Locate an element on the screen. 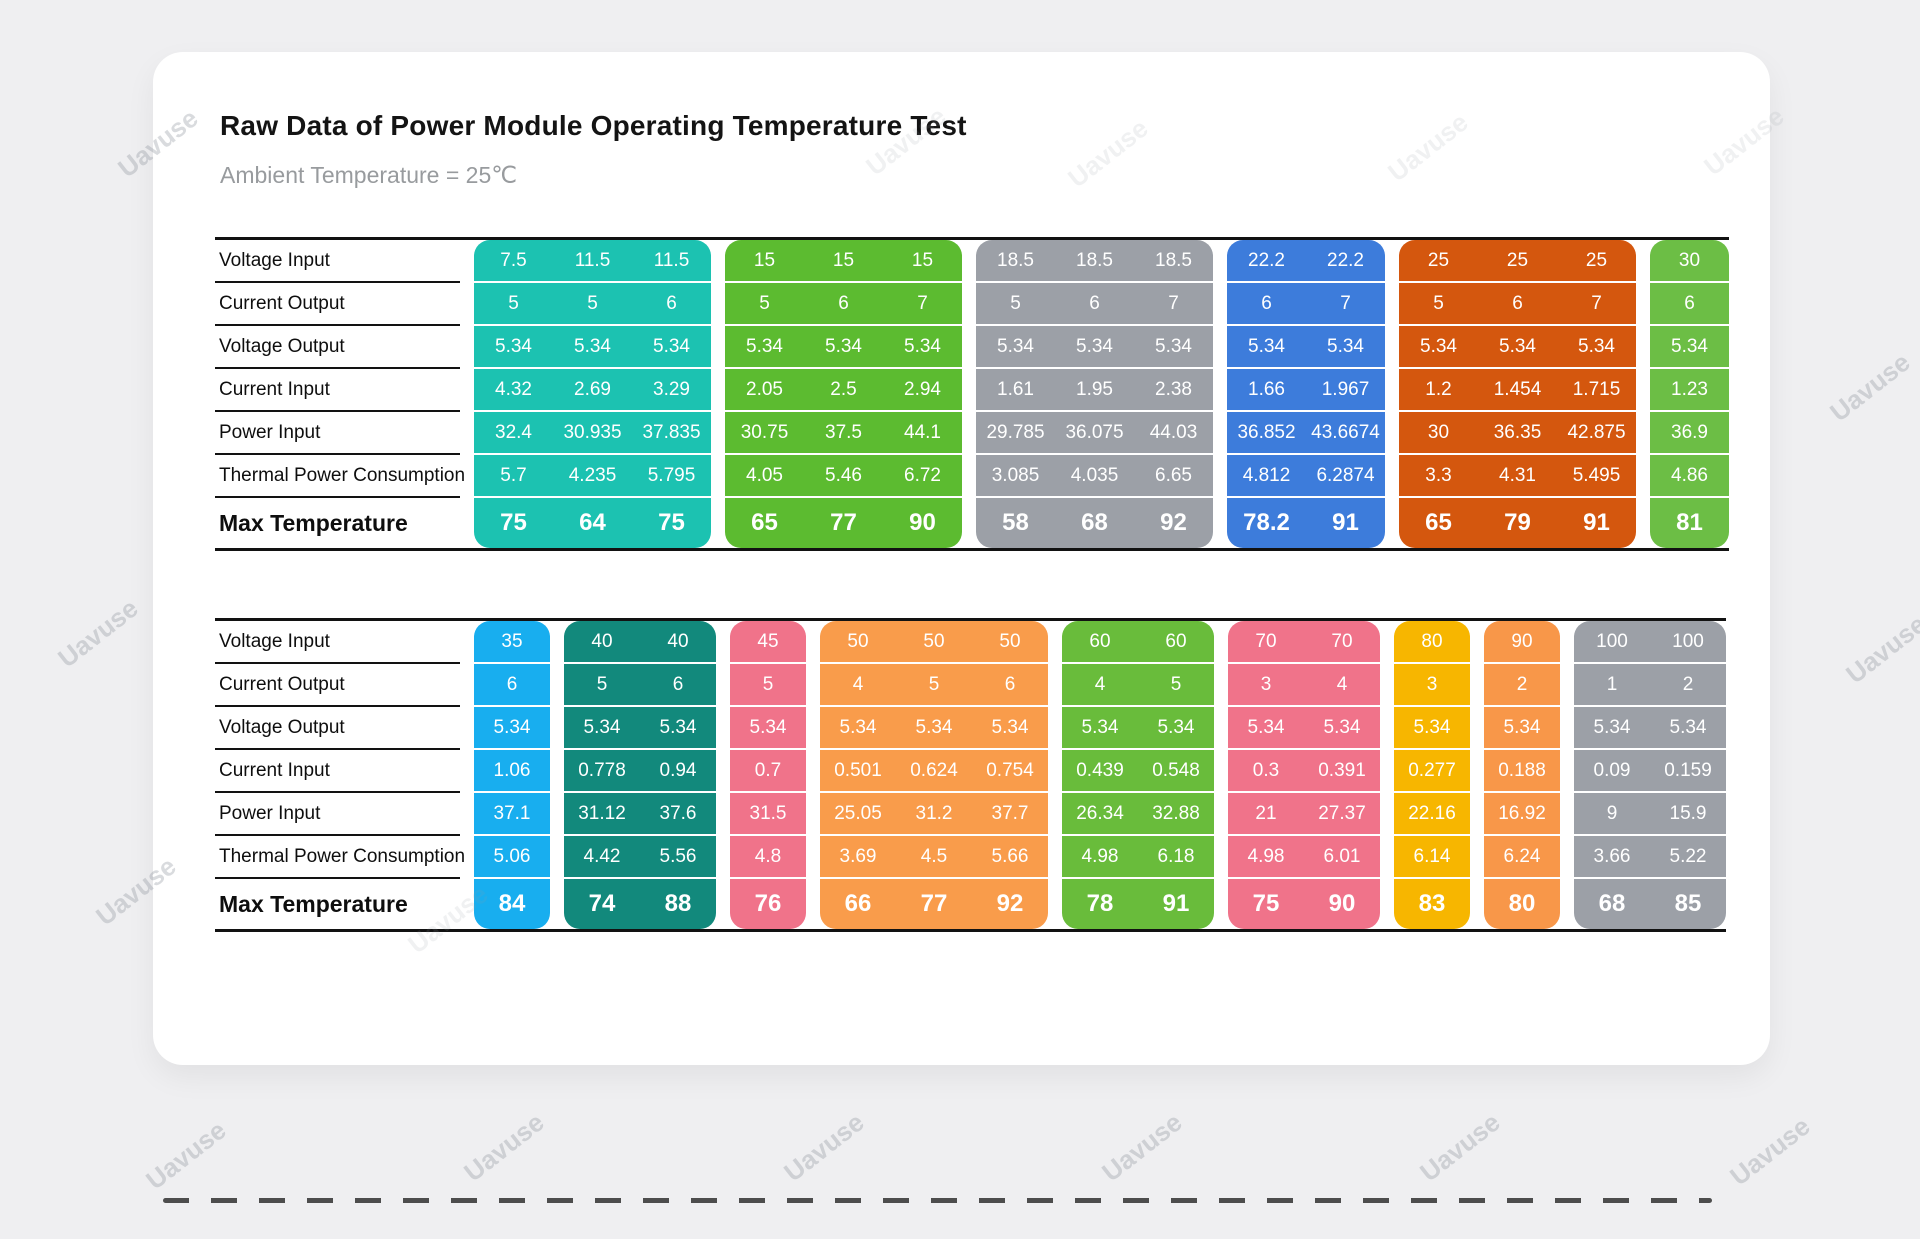 The image size is (1920, 1239). value-row: 5.06 is located at coordinates (512, 856).